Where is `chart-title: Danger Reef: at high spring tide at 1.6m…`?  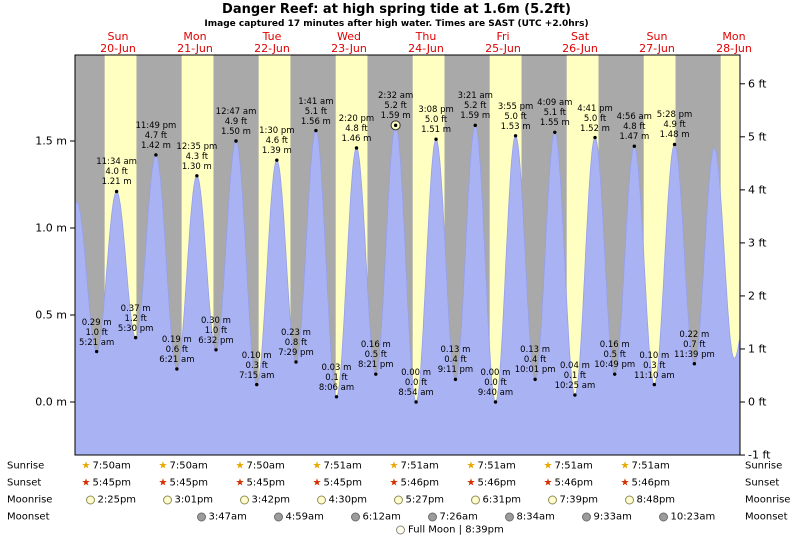
chart-title: Danger Reef: at high spring tide at 1.6m… is located at coordinates (396, 9).